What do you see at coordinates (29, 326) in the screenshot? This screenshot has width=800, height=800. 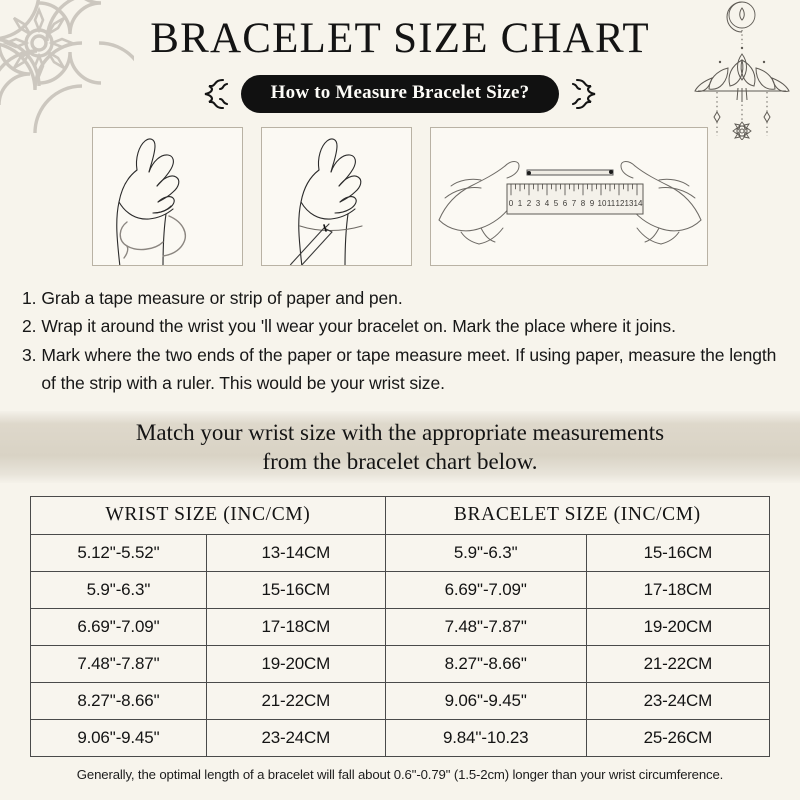 I see `step-number: 2.` at bounding box center [29, 326].